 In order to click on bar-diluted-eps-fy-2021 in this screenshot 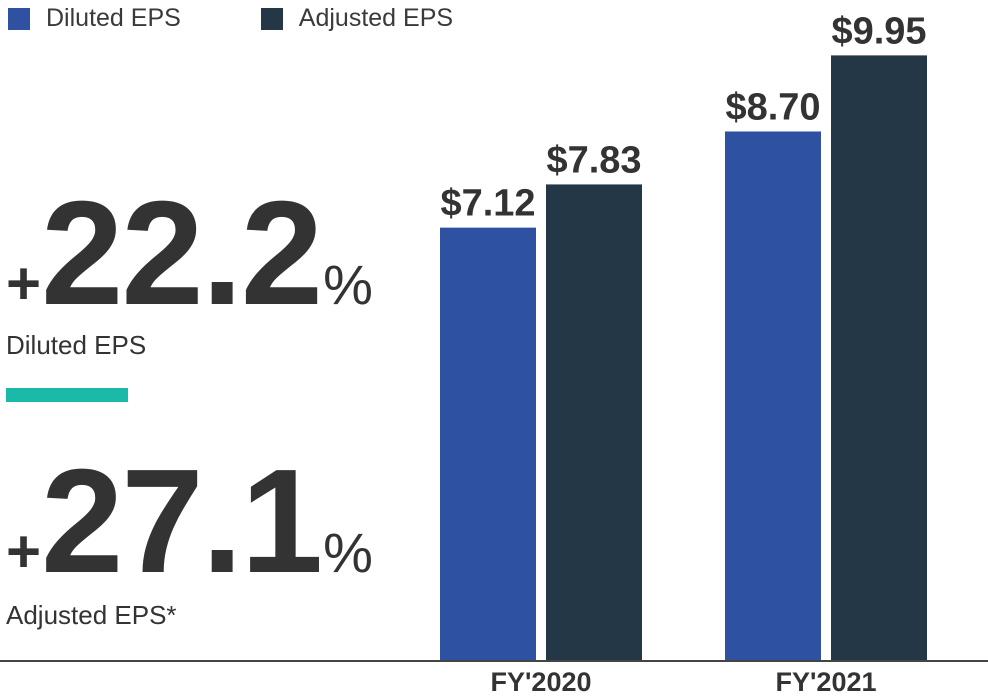, I will do `click(773, 396)`.